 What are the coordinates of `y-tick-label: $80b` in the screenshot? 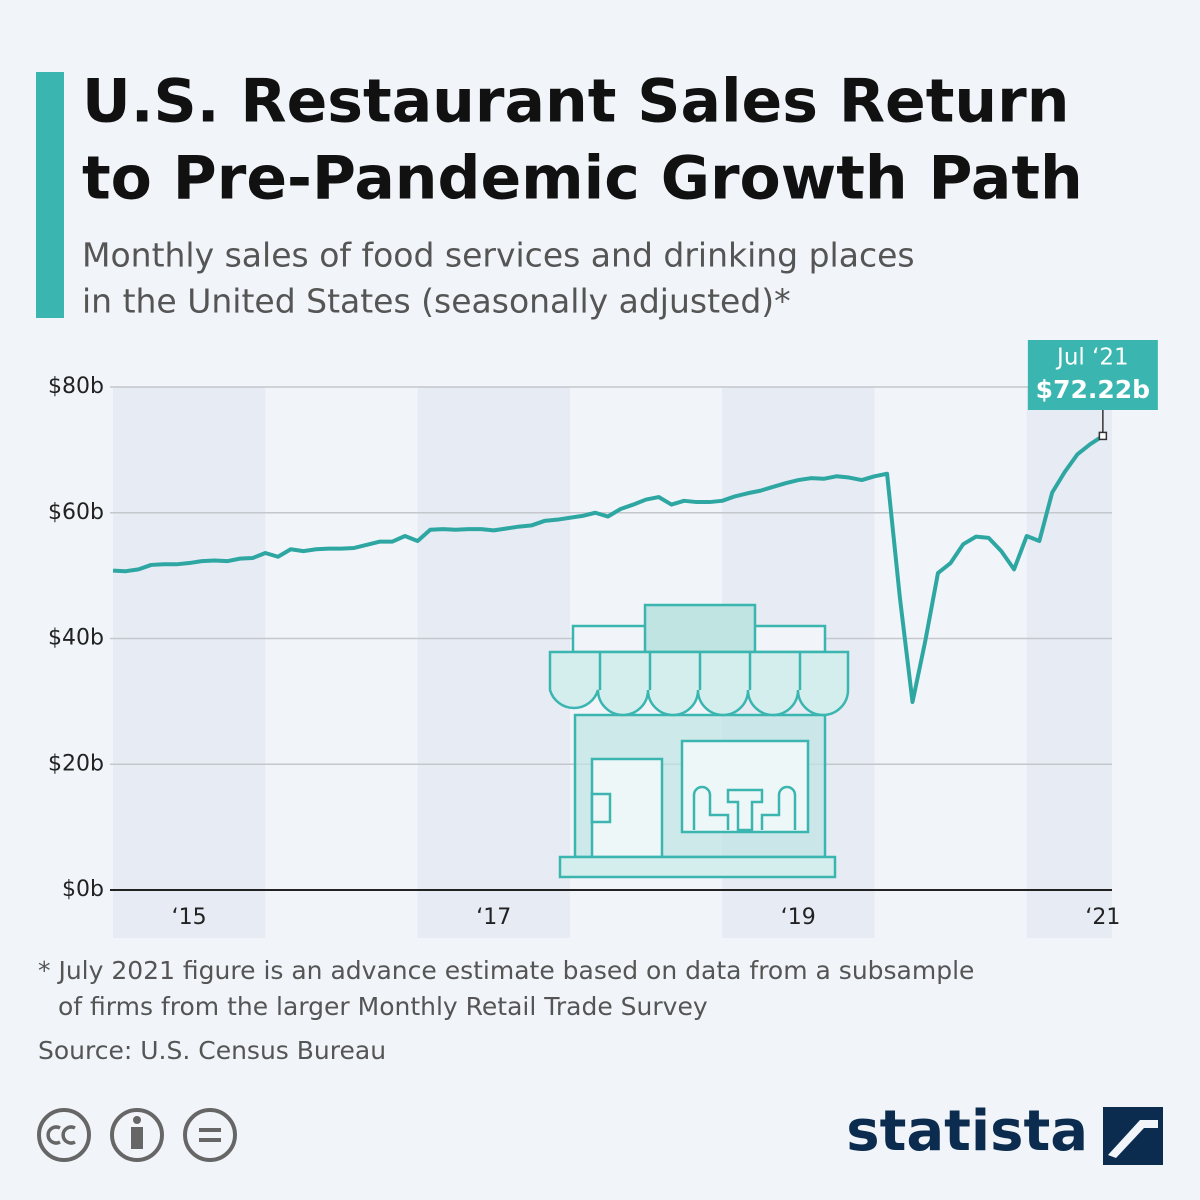 It's located at (76, 386).